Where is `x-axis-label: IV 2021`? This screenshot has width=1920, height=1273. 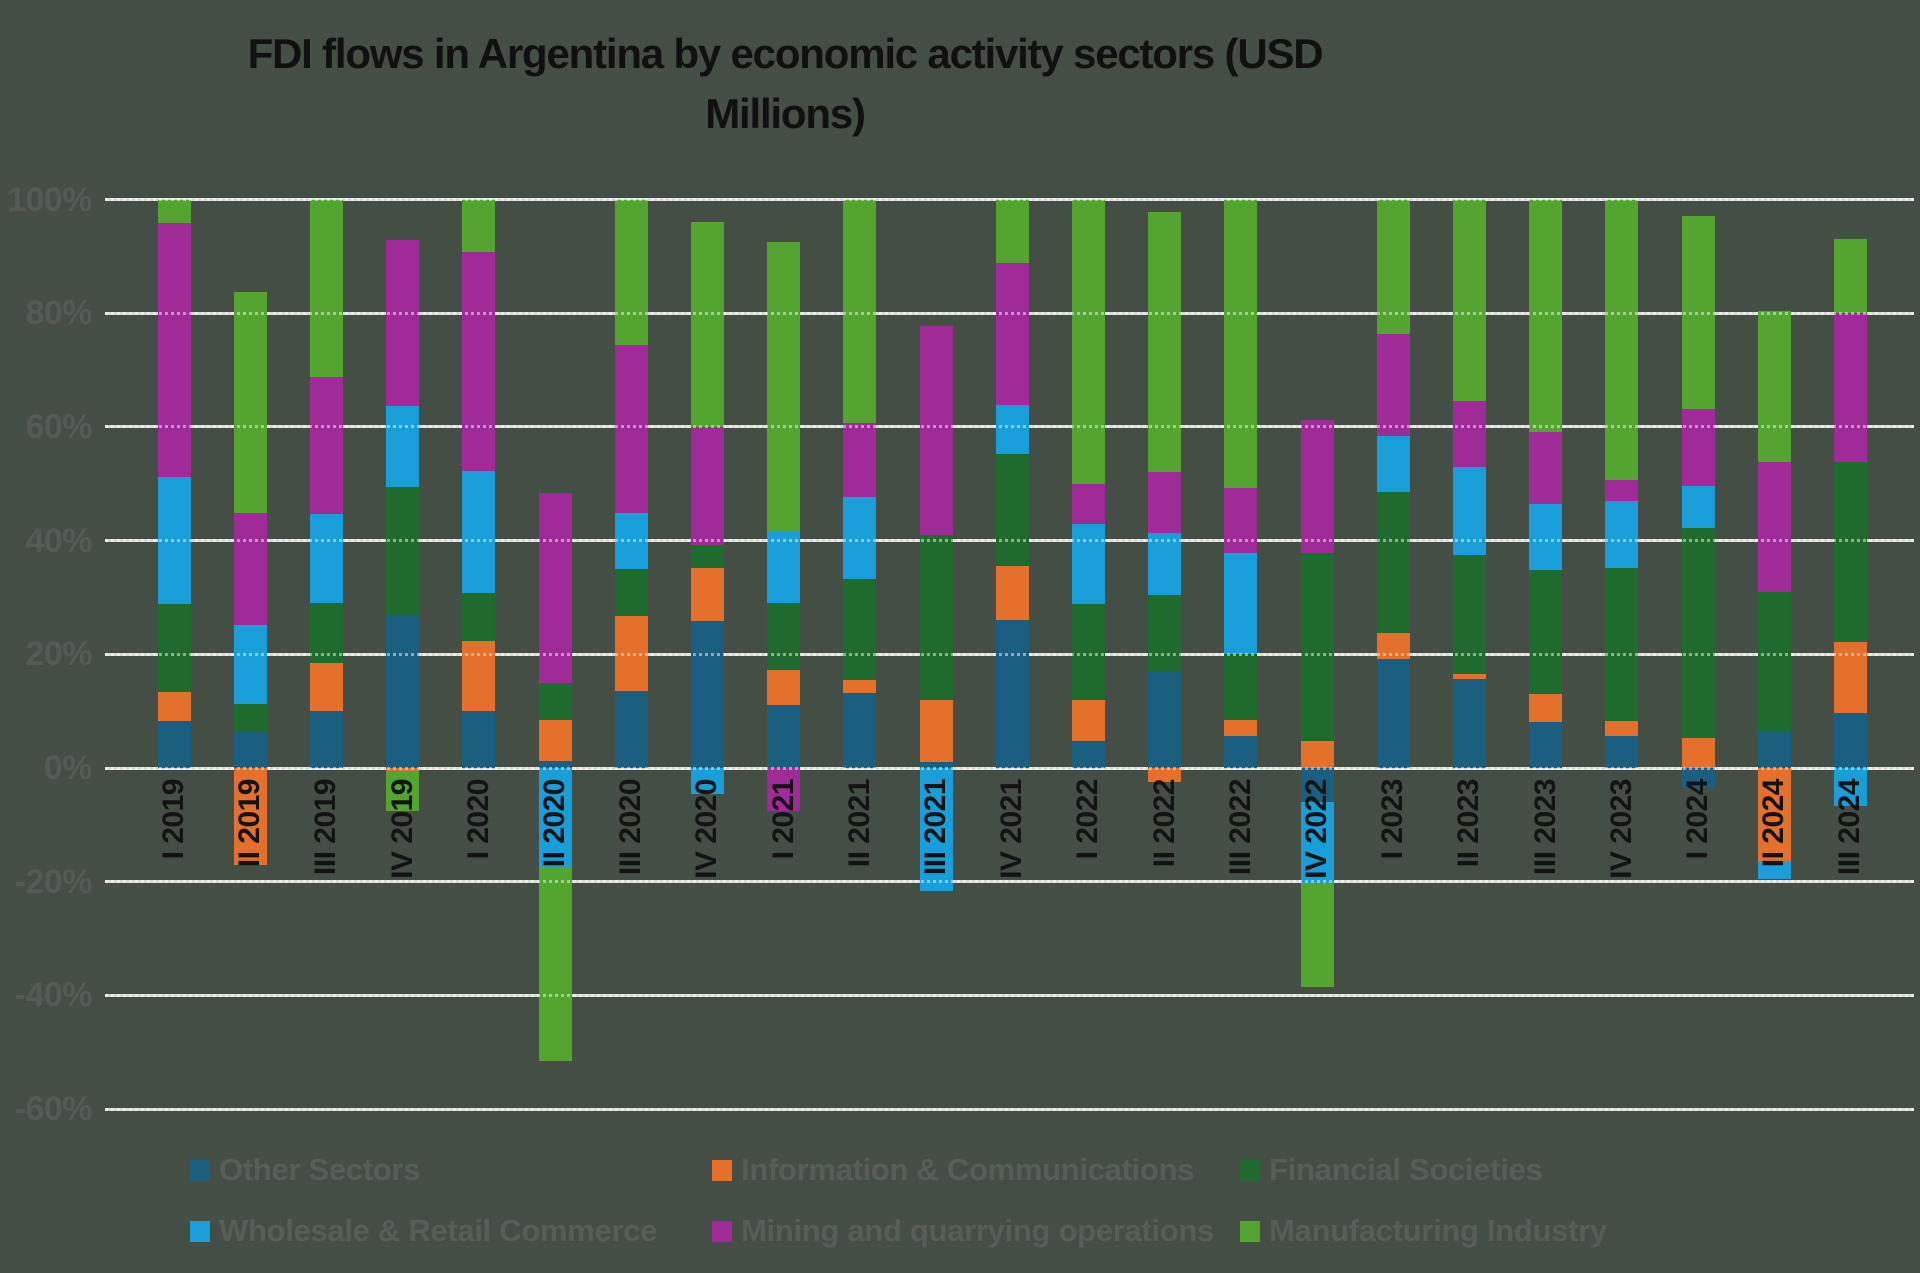 x-axis-label: IV 2021 is located at coordinates (1012, 829).